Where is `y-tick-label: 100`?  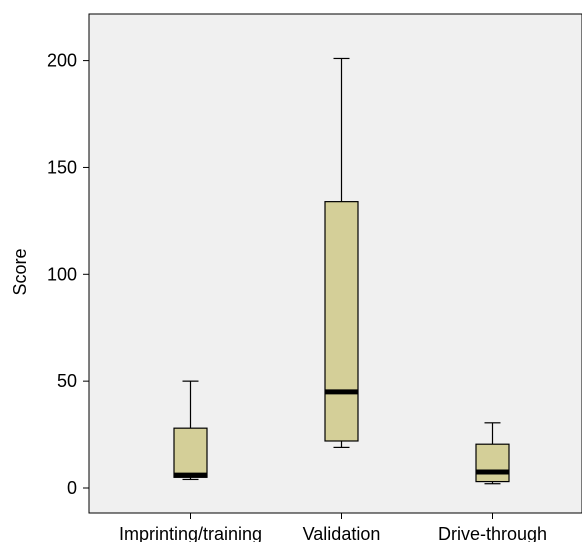 y-tick-label: 100 is located at coordinates (62, 274).